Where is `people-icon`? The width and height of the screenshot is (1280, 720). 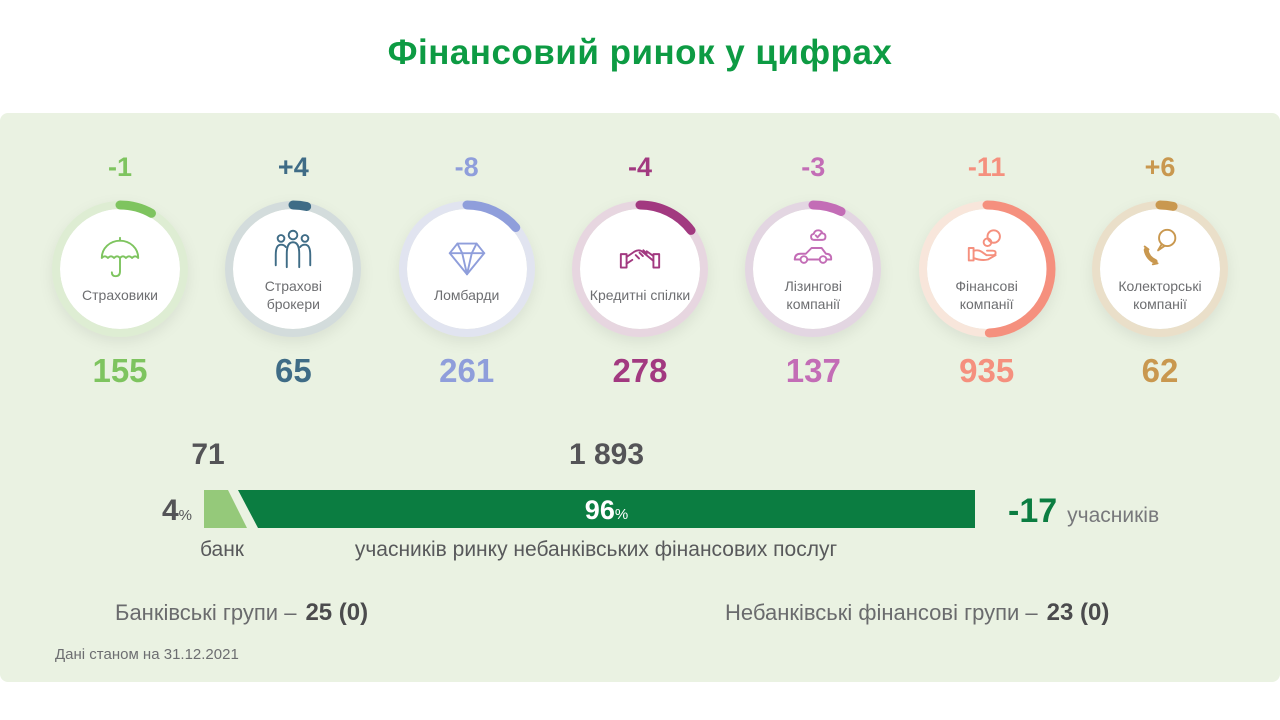 people-icon is located at coordinates (293, 248).